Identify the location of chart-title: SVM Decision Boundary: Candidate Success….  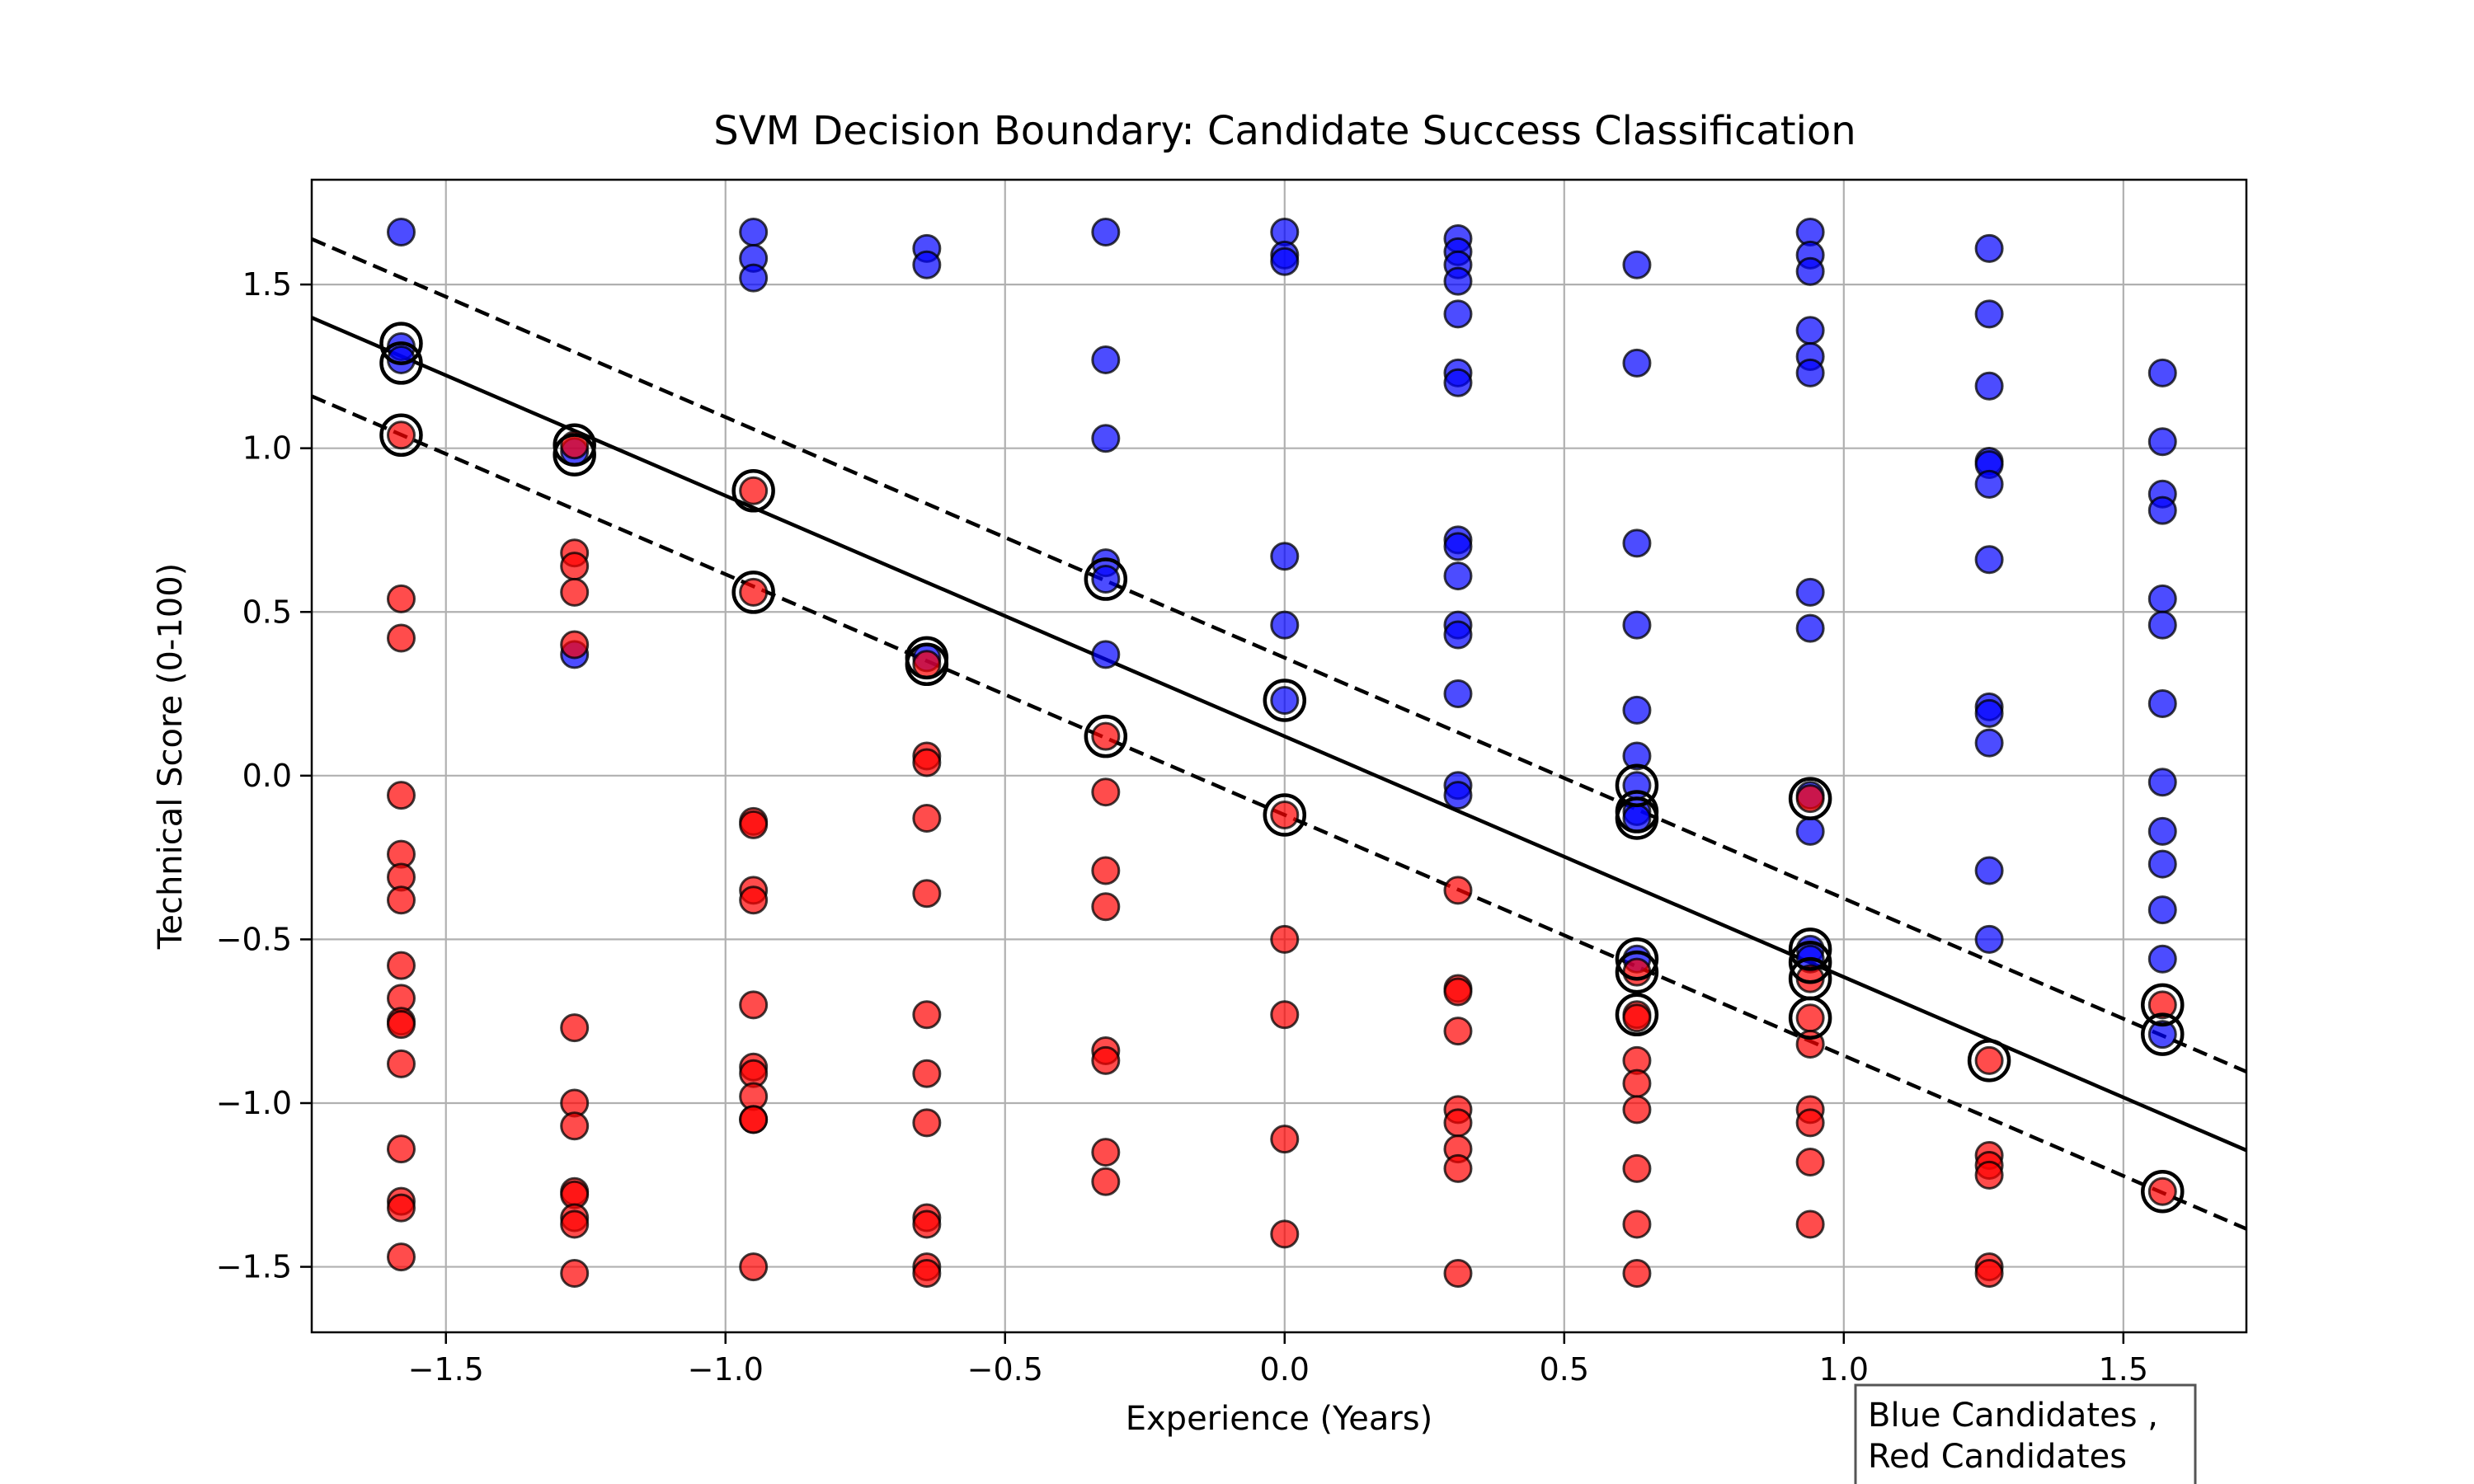
(1284, 131).